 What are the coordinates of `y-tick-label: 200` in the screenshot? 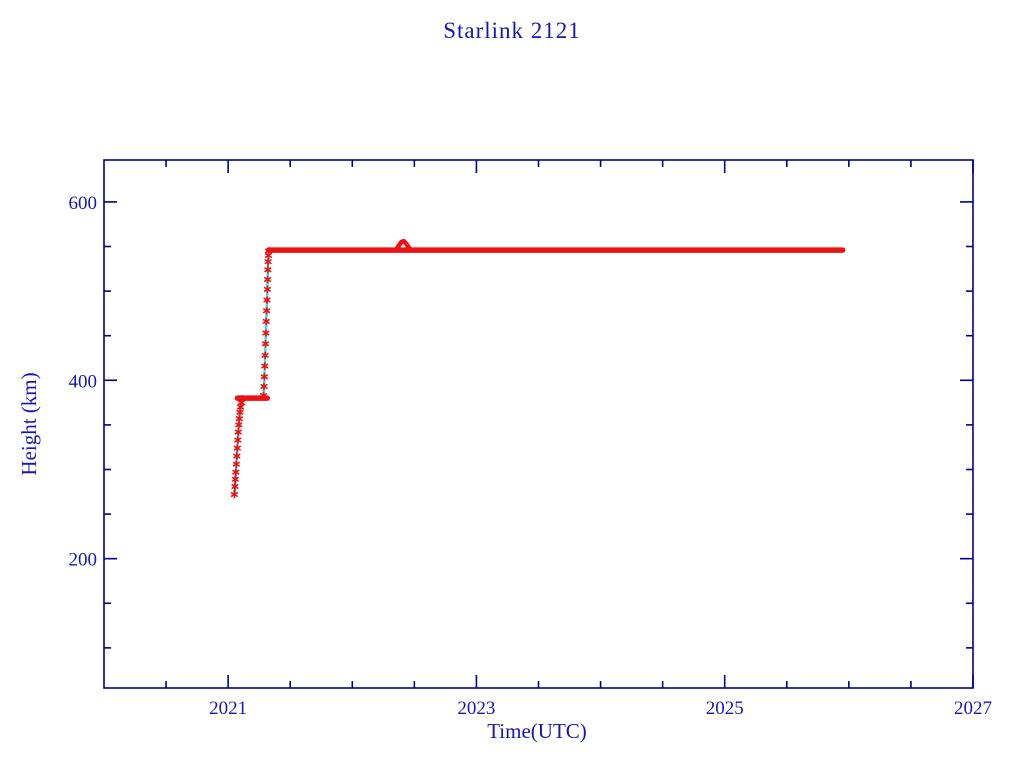 It's located at (83, 560).